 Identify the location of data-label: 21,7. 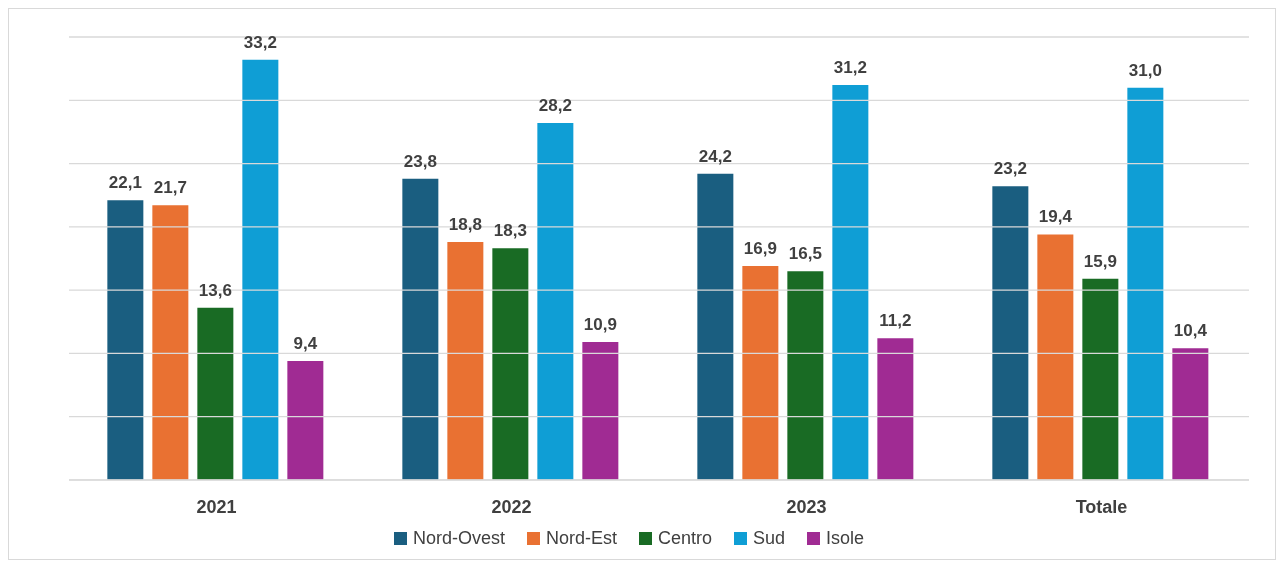
(170, 188).